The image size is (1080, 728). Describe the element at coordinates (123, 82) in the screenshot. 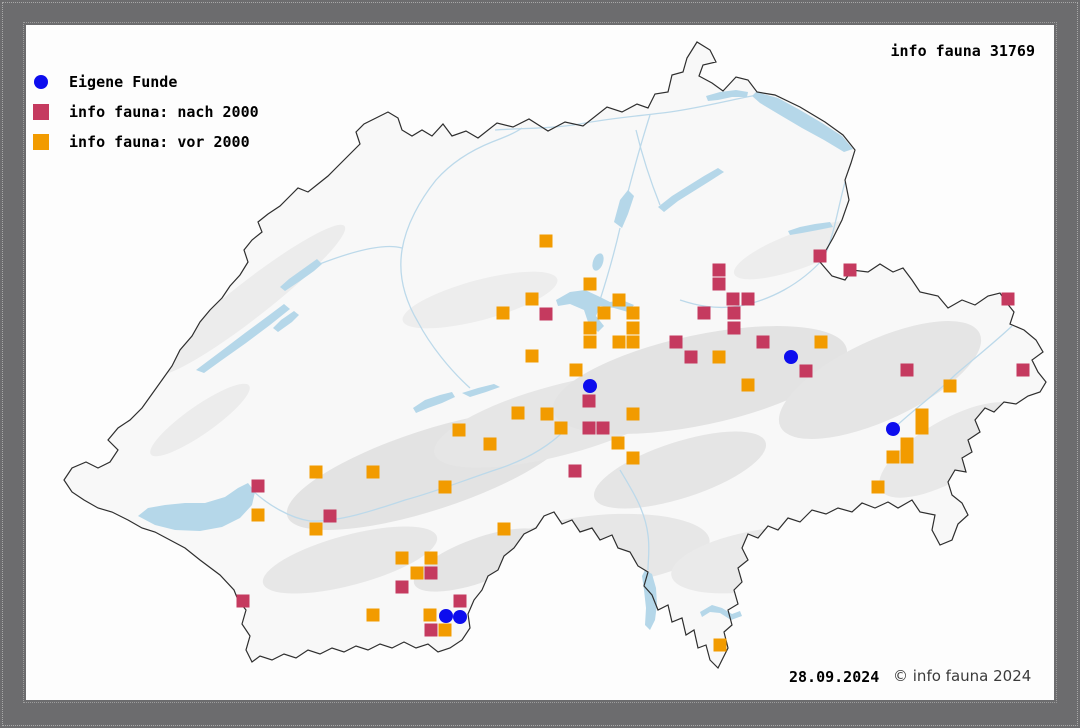

I see `legend-label-eigene-funde: Eigene Funde` at that location.